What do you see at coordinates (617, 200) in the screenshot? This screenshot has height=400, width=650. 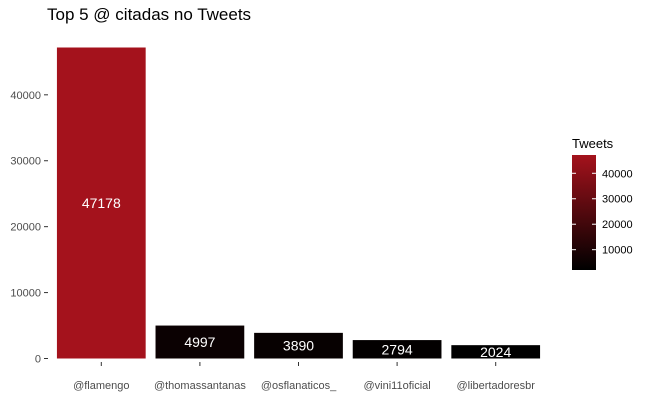 I see `legend-tick-label: 30000` at bounding box center [617, 200].